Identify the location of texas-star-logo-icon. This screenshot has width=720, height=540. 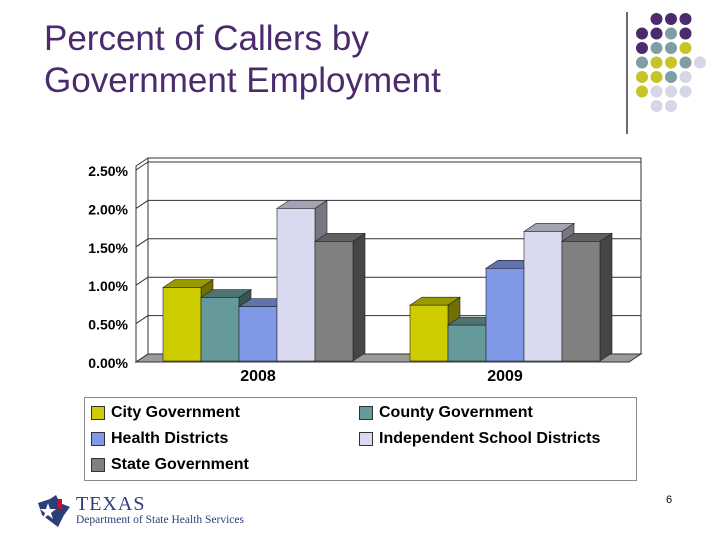
(54, 511).